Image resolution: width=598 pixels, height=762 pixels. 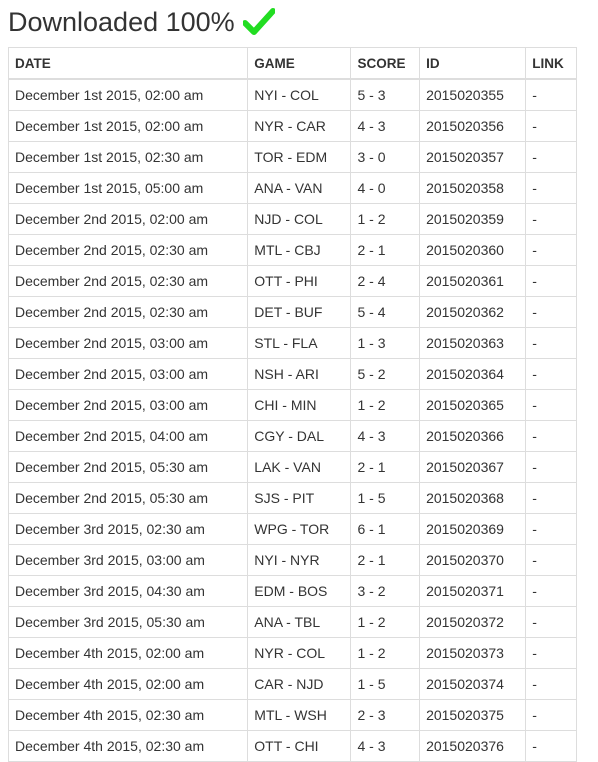 I want to click on column-header-score: SCORE, so click(x=385, y=63).